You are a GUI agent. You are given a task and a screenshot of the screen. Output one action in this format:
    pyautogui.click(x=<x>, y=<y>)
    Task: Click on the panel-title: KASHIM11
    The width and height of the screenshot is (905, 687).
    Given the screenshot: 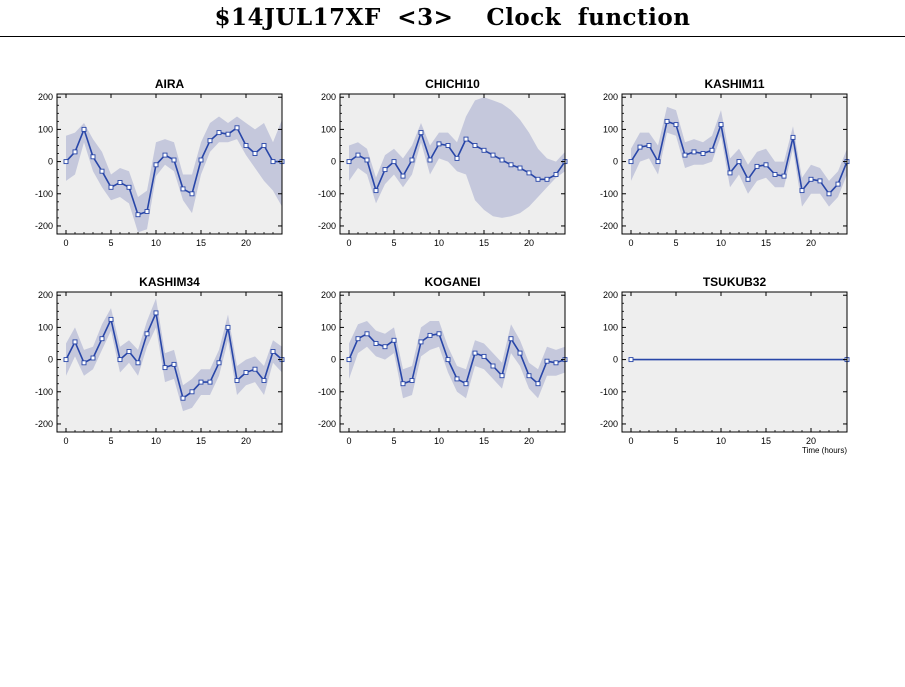 What is the action you would take?
    pyautogui.click(x=734, y=84)
    